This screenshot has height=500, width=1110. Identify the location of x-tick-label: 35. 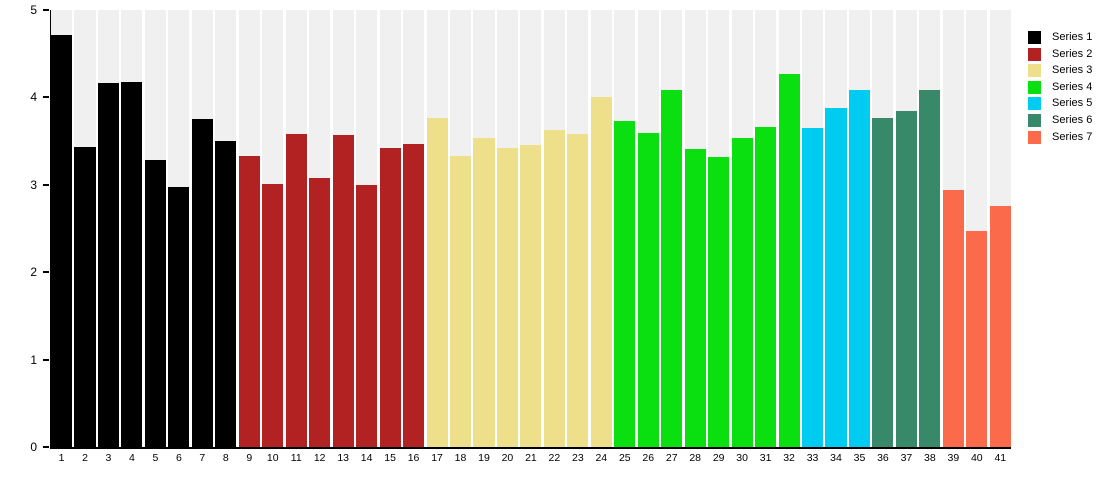
(859, 458).